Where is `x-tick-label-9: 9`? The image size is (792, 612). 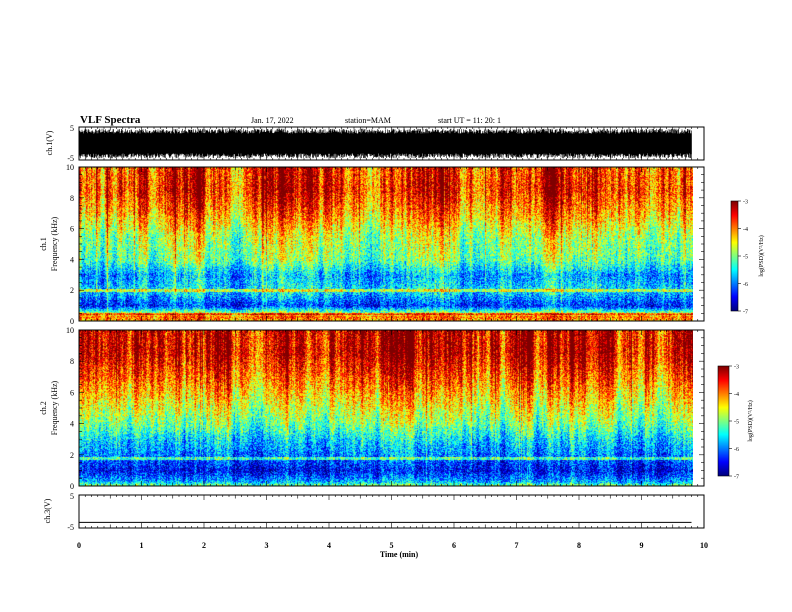 x-tick-label-9: 9 is located at coordinates (642, 545).